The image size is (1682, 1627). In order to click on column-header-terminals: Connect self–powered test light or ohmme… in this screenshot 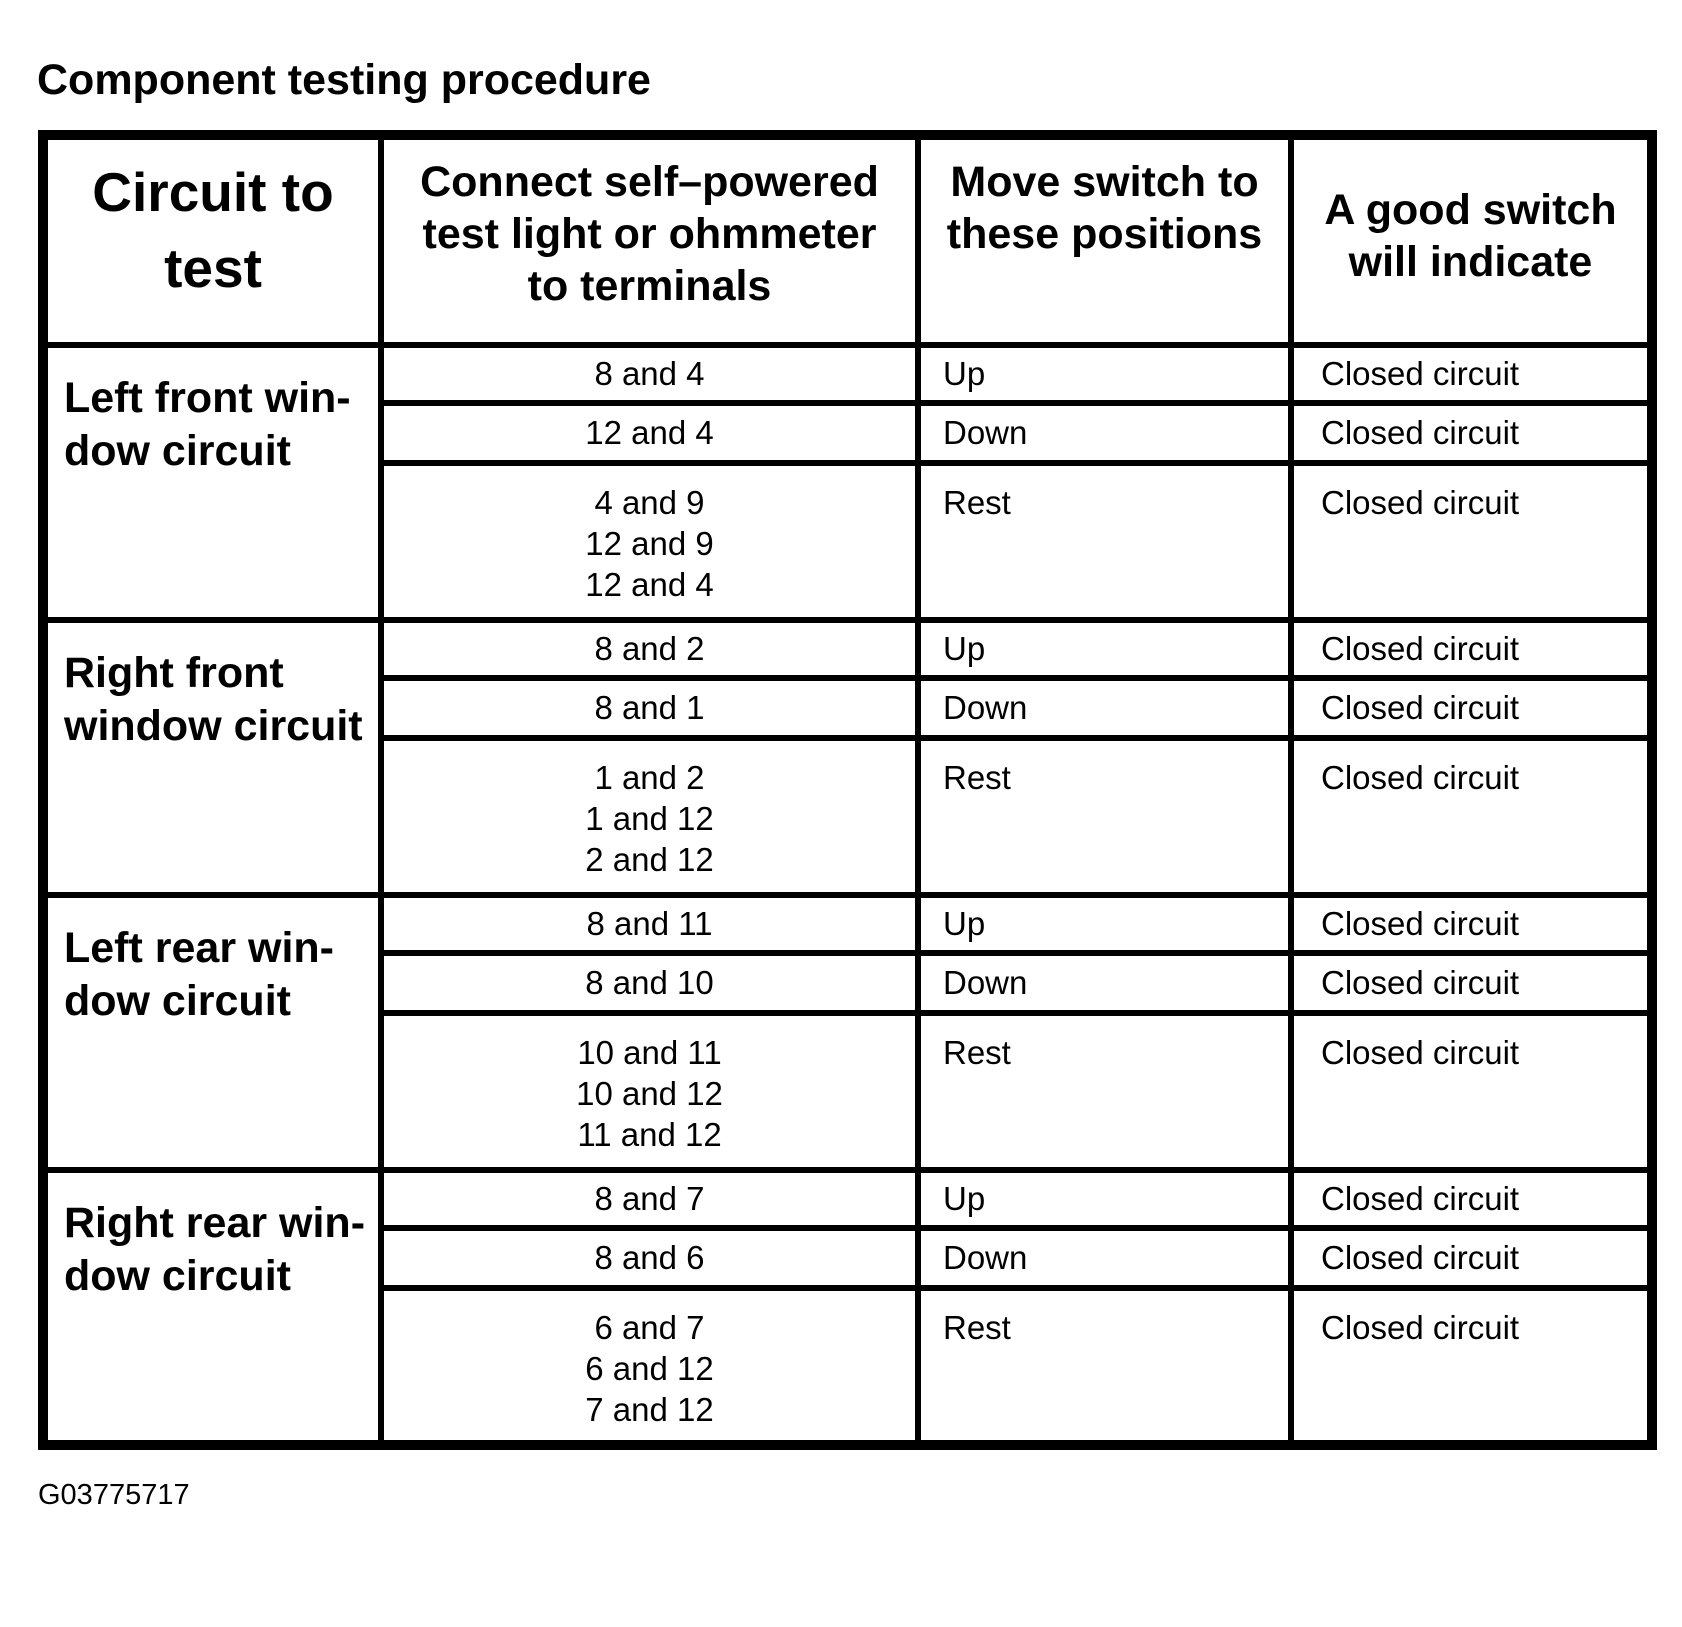, I will do `click(649, 240)`.